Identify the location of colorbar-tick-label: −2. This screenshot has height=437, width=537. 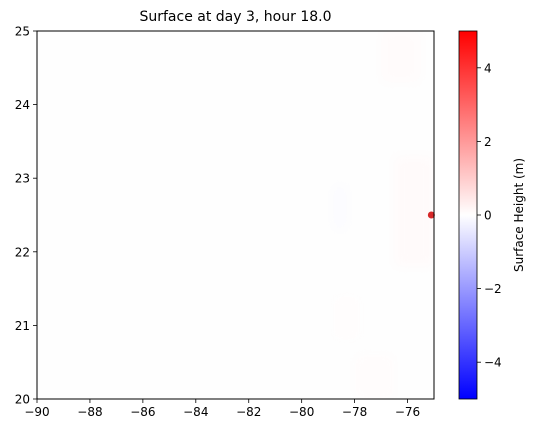
(493, 289).